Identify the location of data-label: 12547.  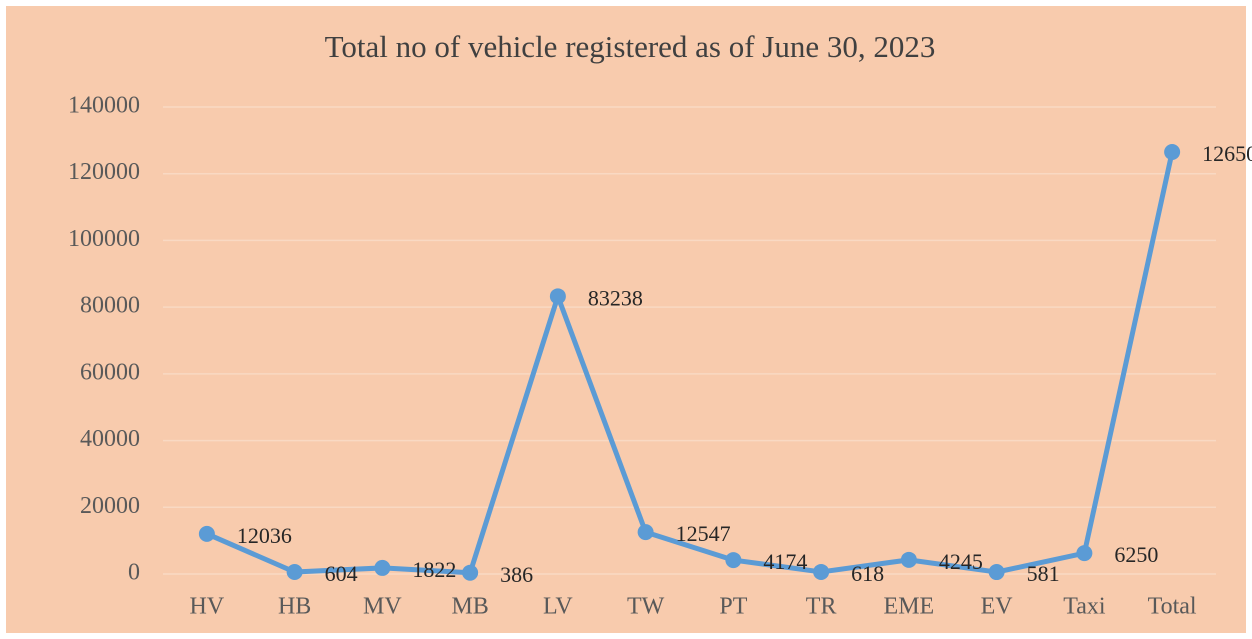
(703, 533).